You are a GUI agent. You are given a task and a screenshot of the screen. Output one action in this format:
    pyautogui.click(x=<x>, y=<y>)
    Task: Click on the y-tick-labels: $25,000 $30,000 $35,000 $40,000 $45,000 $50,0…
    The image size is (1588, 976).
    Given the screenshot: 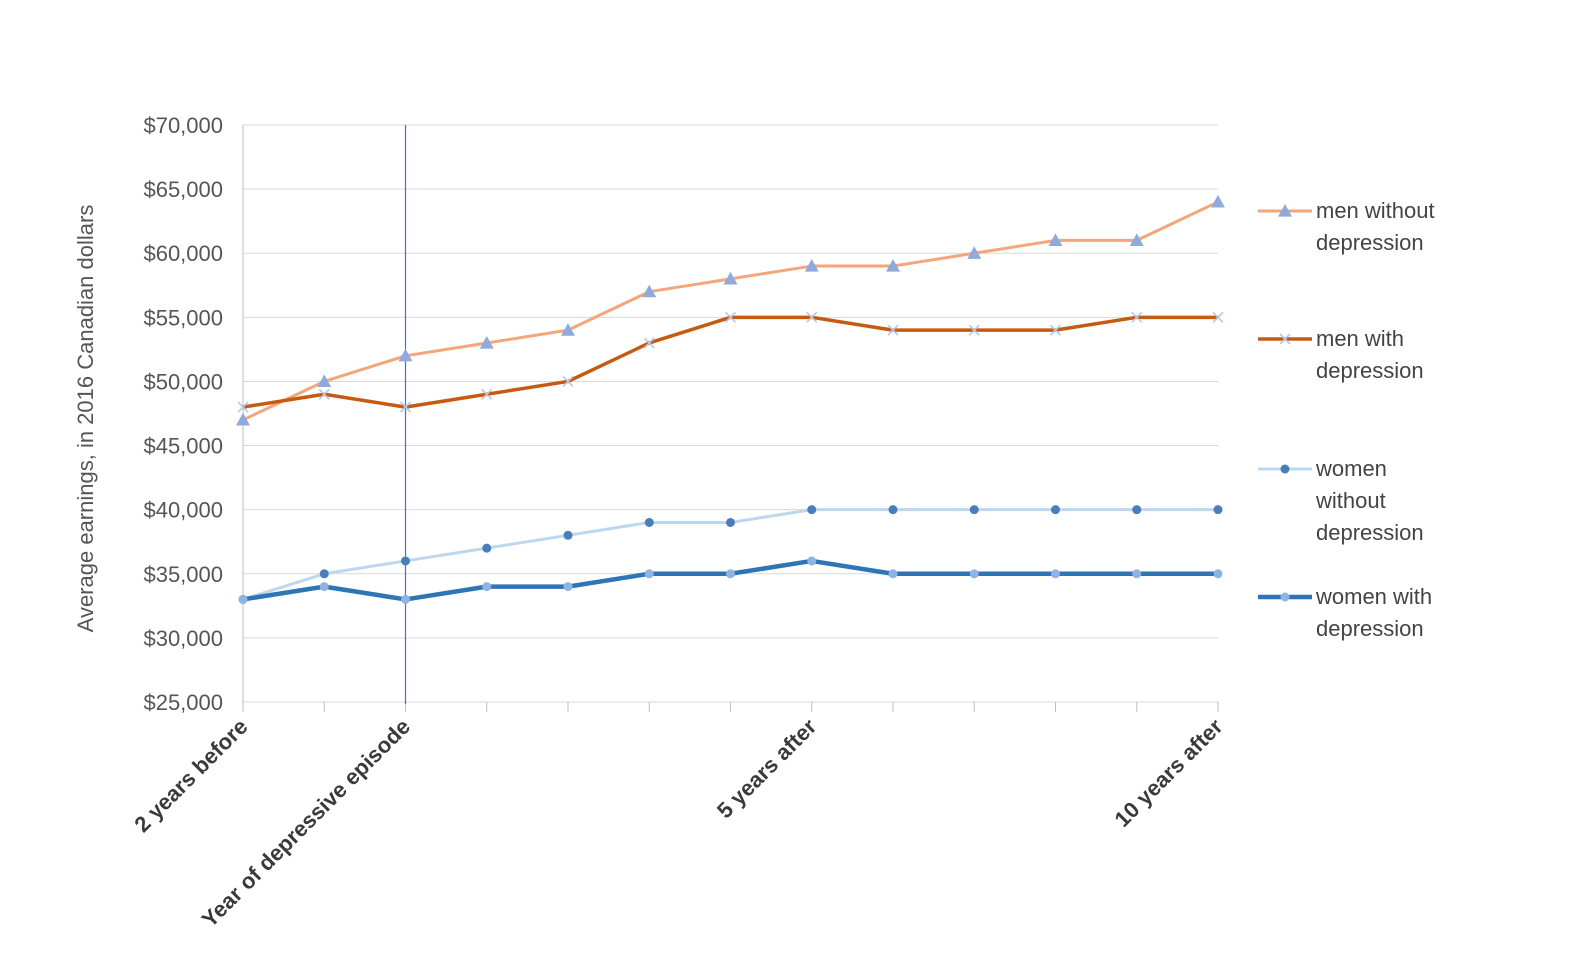 What is the action you would take?
    pyautogui.click(x=183, y=414)
    